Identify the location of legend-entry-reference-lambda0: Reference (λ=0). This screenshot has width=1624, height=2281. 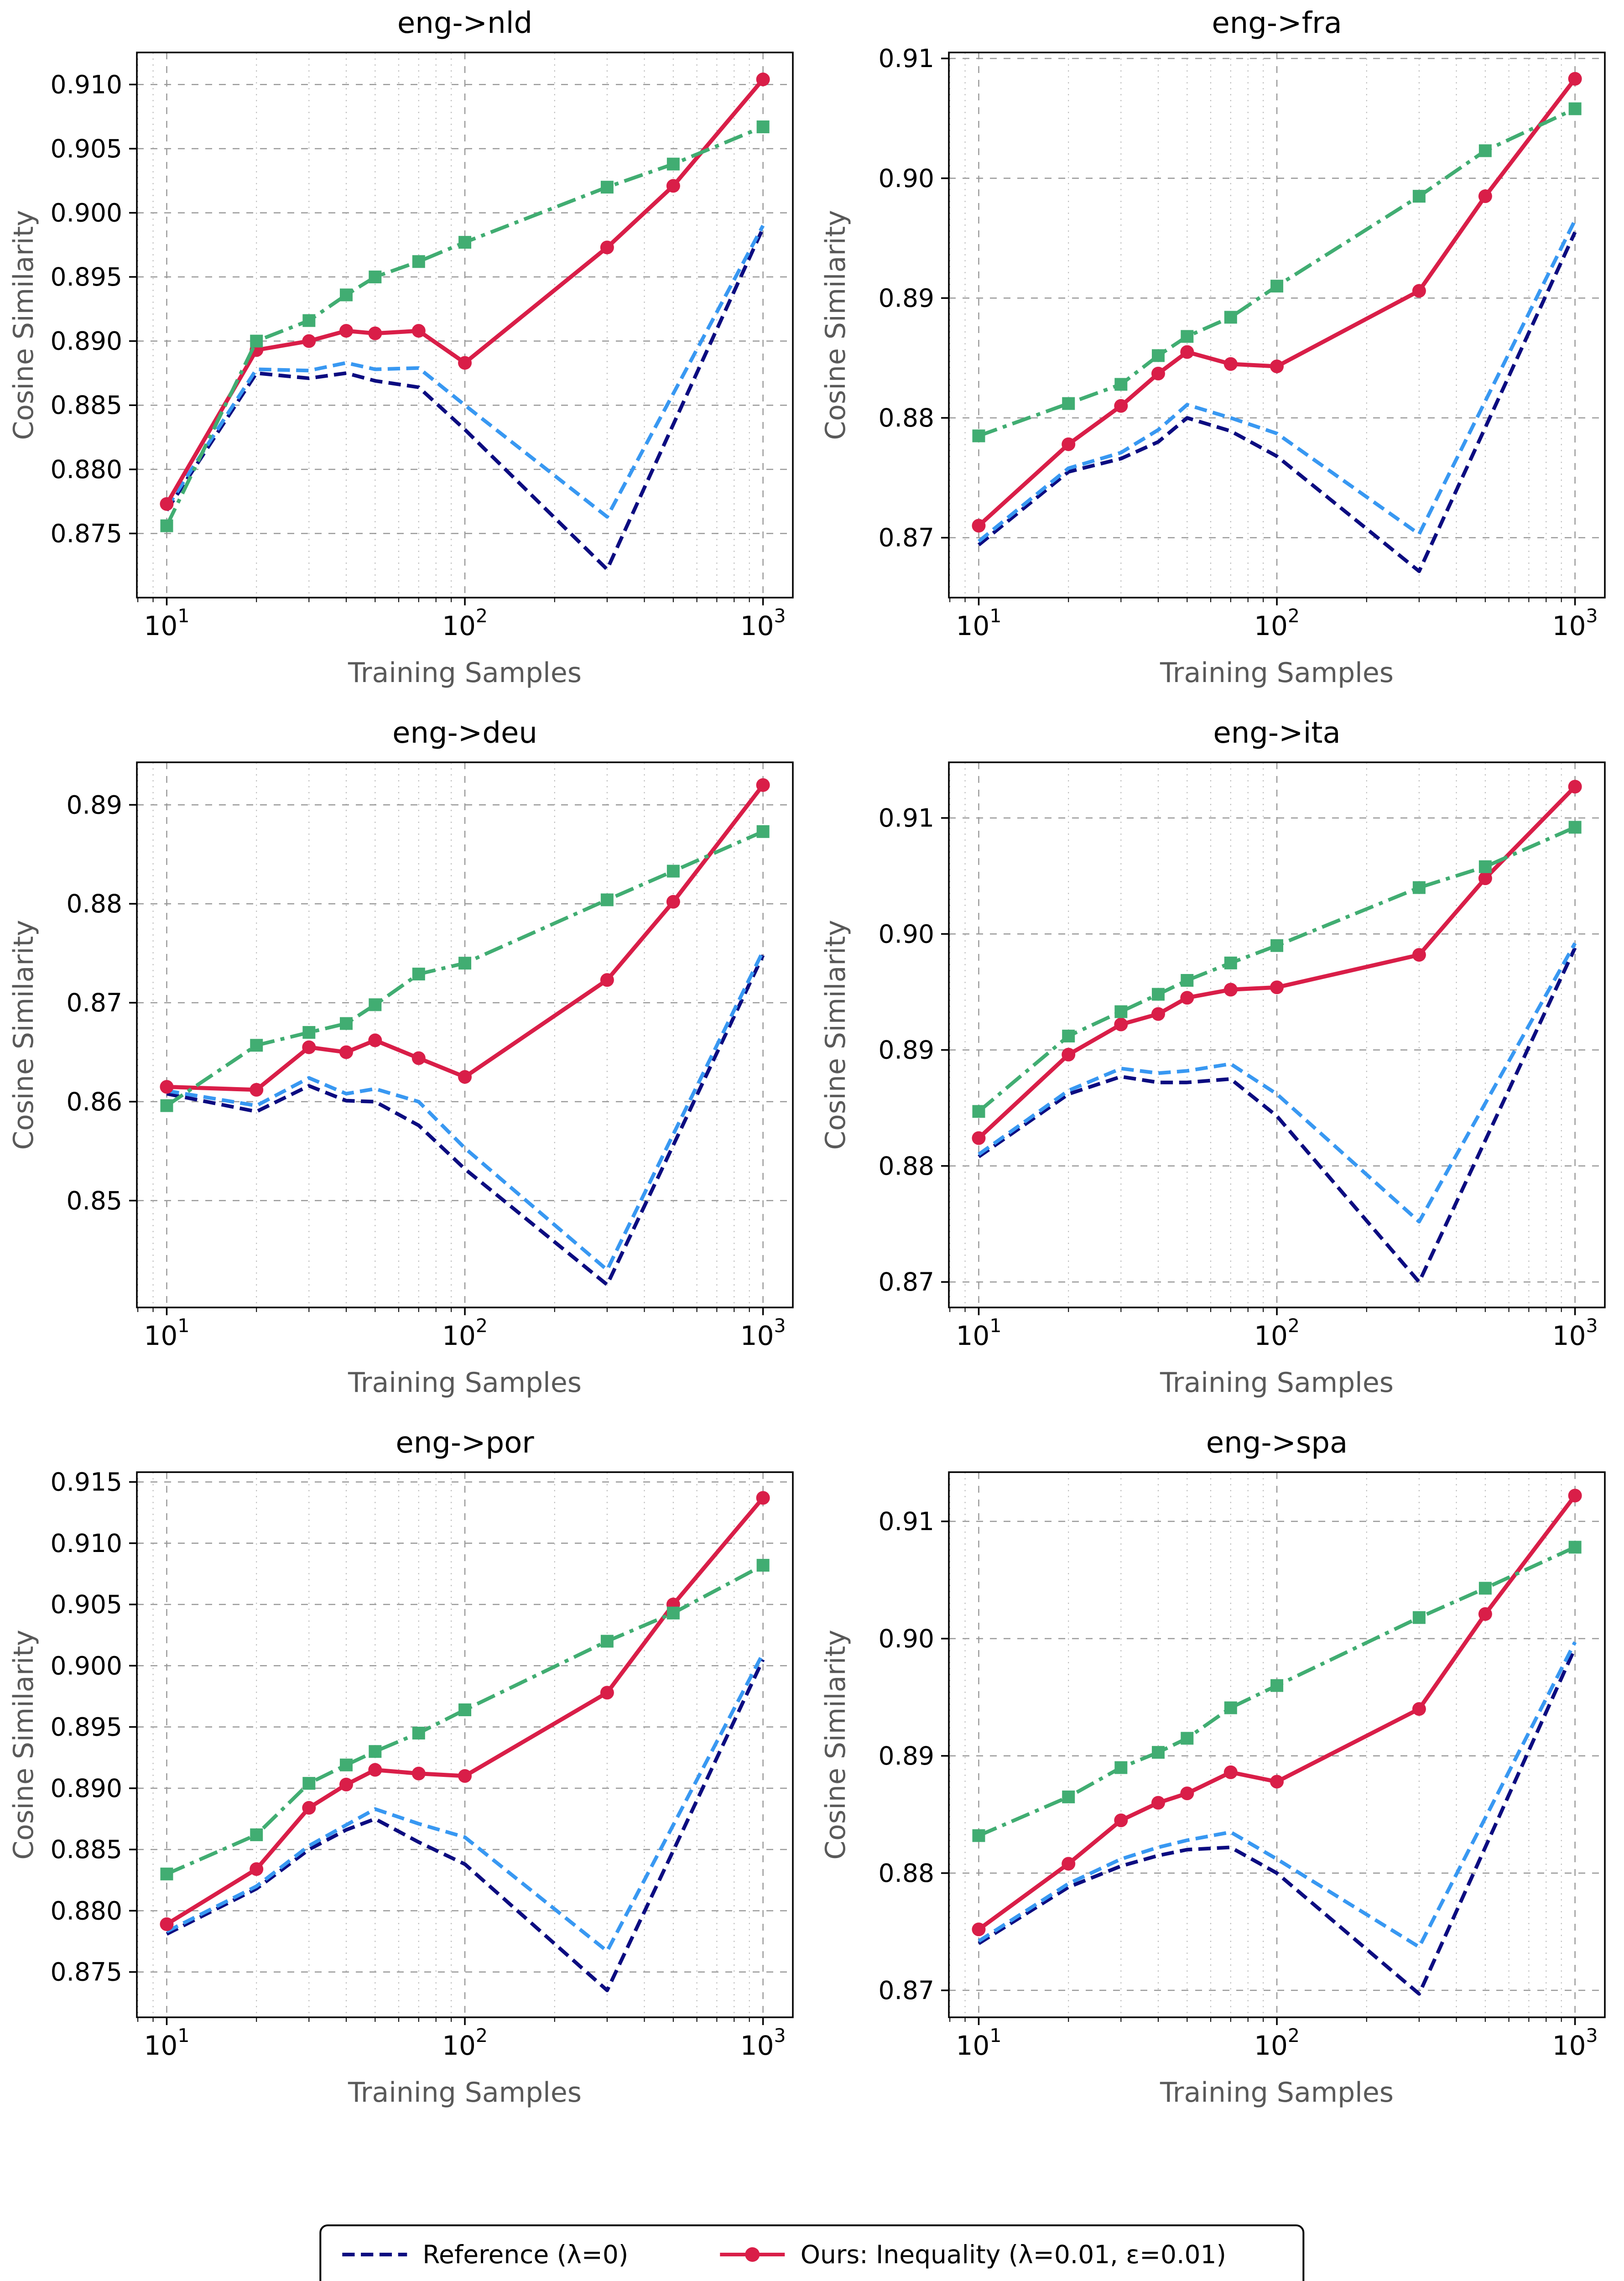
(504, 2254).